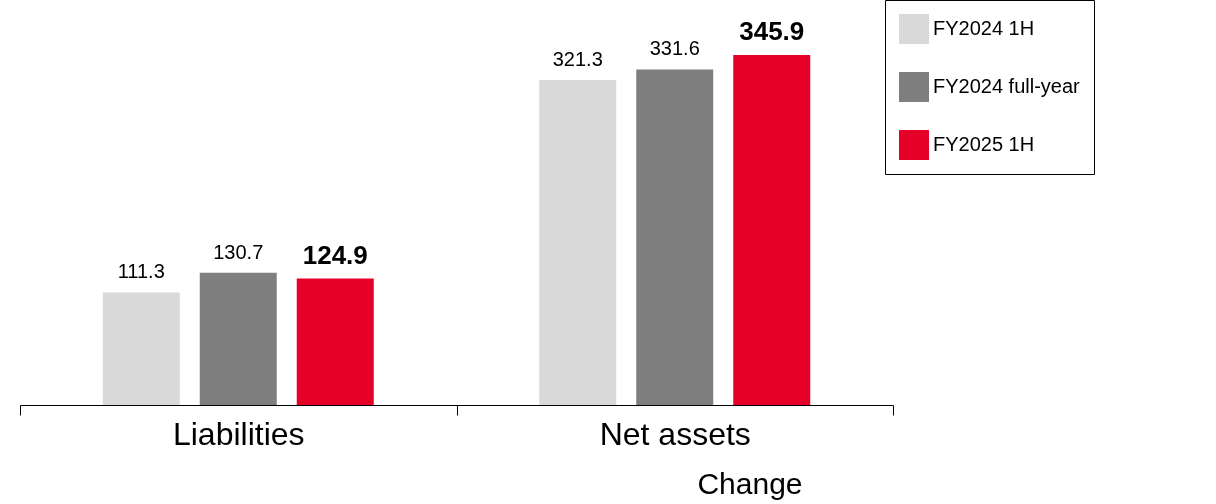  What do you see at coordinates (238, 433) in the screenshot?
I see `x-tick-label: Liabilities` at bounding box center [238, 433].